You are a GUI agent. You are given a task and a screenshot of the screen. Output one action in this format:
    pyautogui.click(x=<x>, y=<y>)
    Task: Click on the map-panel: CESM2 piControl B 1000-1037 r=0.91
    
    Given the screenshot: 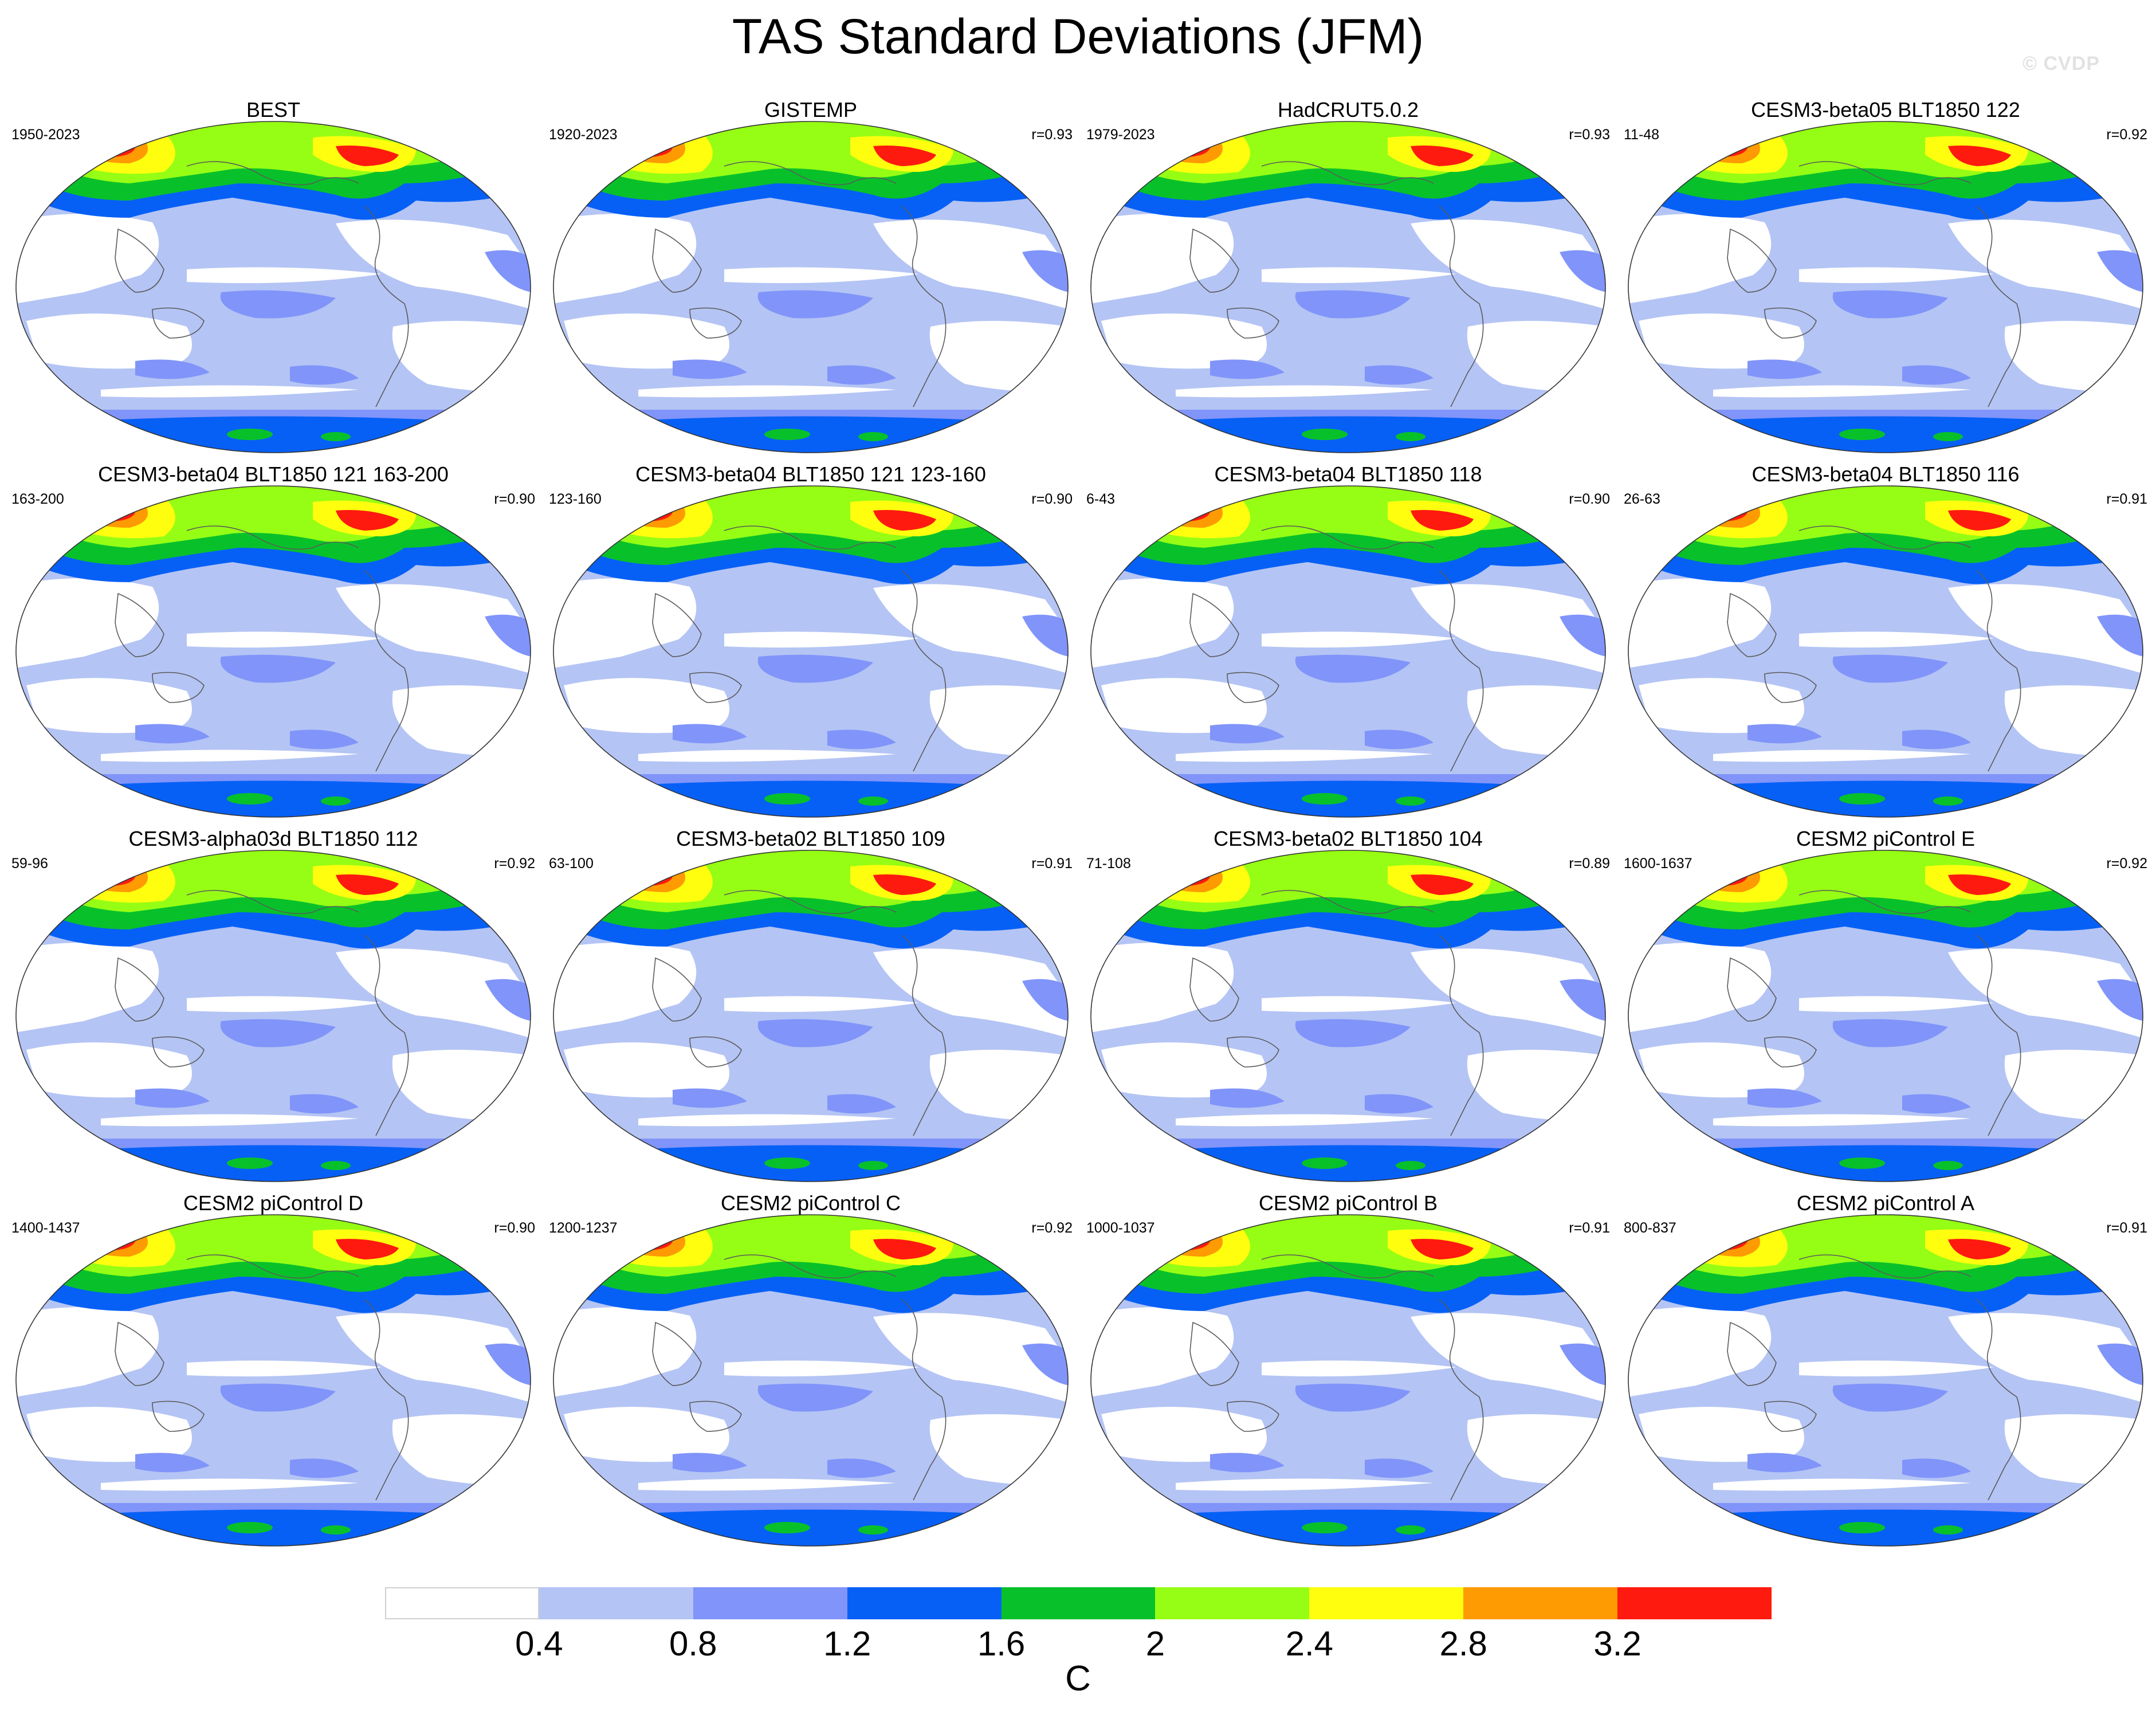 What is the action you would take?
    pyautogui.click(x=1348, y=1371)
    